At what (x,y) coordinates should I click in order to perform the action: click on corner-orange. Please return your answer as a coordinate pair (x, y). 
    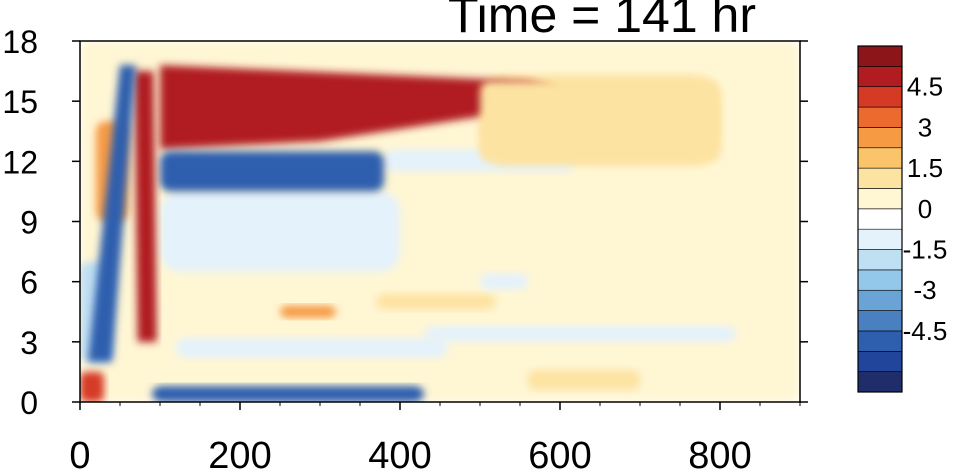
    Looking at the image, I should click on (92, 386).